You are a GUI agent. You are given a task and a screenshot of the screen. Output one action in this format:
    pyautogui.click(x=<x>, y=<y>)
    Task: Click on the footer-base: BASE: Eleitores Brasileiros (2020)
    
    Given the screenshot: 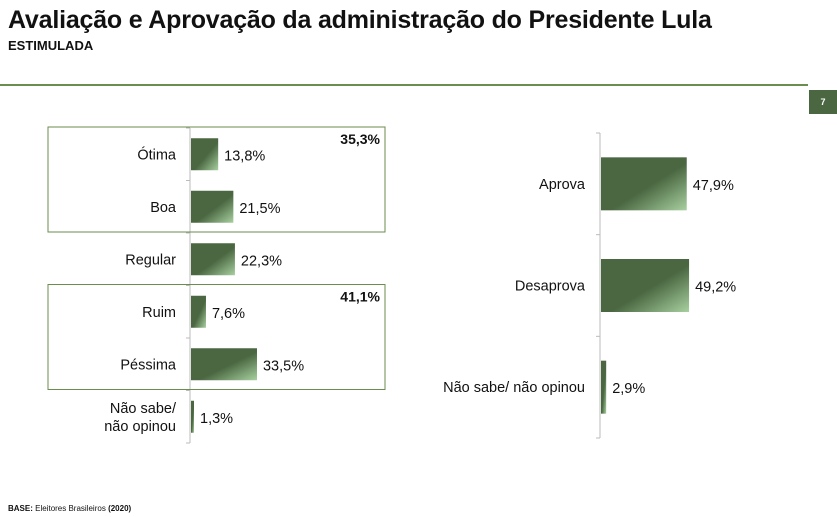 What is the action you would take?
    pyautogui.click(x=69, y=508)
    